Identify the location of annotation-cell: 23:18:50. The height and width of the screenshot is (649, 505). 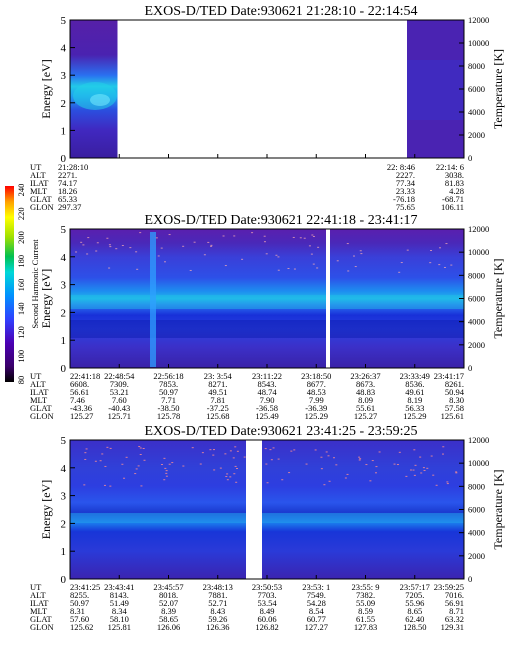
(316, 376).